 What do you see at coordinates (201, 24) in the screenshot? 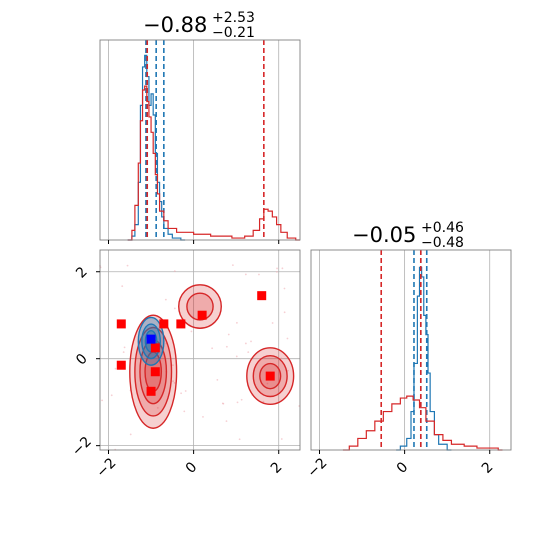
I see `panel-title-1: −0.88 +2.53 −0.21` at bounding box center [201, 24].